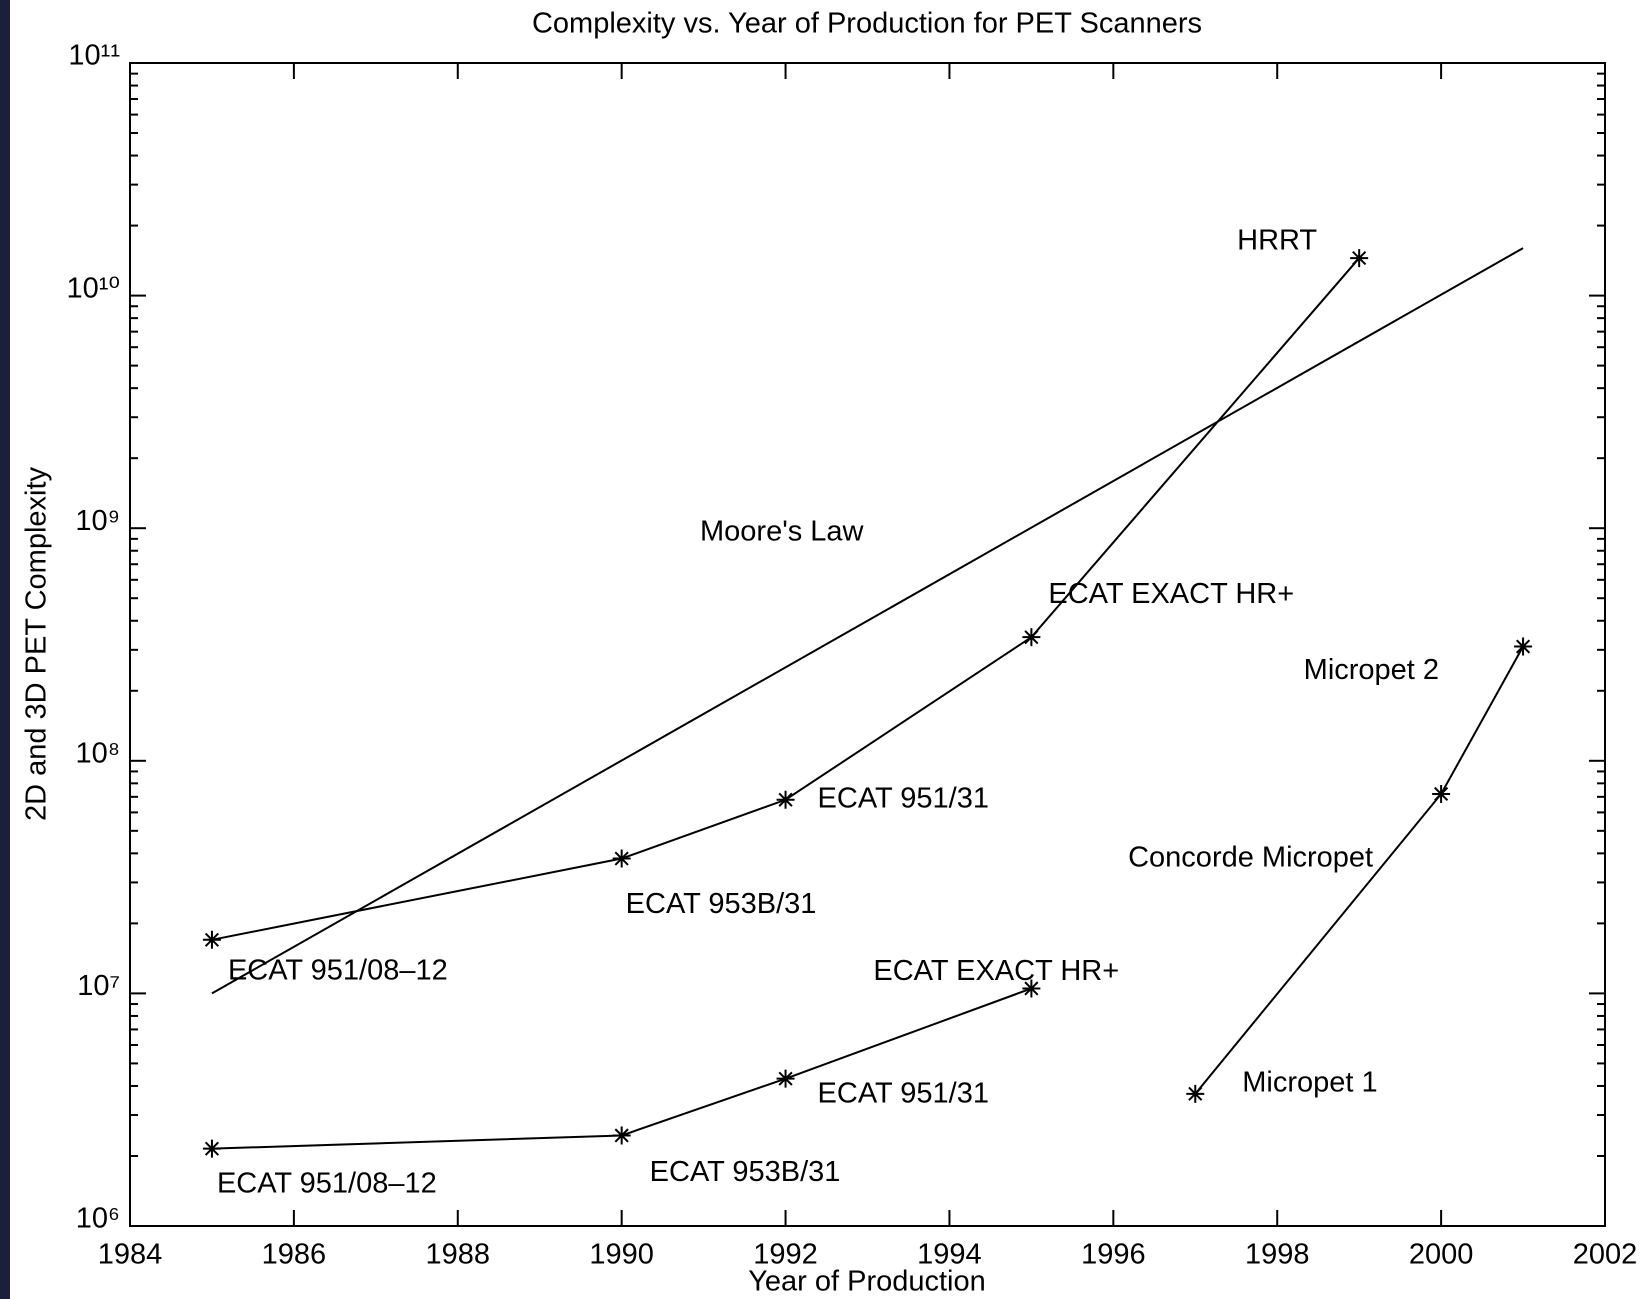 This screenshot has width=1644, height=1299. Describe the element at coordinates (1113, 1255) in the screenshot. I see `x-tick-label: 1996` at that location.